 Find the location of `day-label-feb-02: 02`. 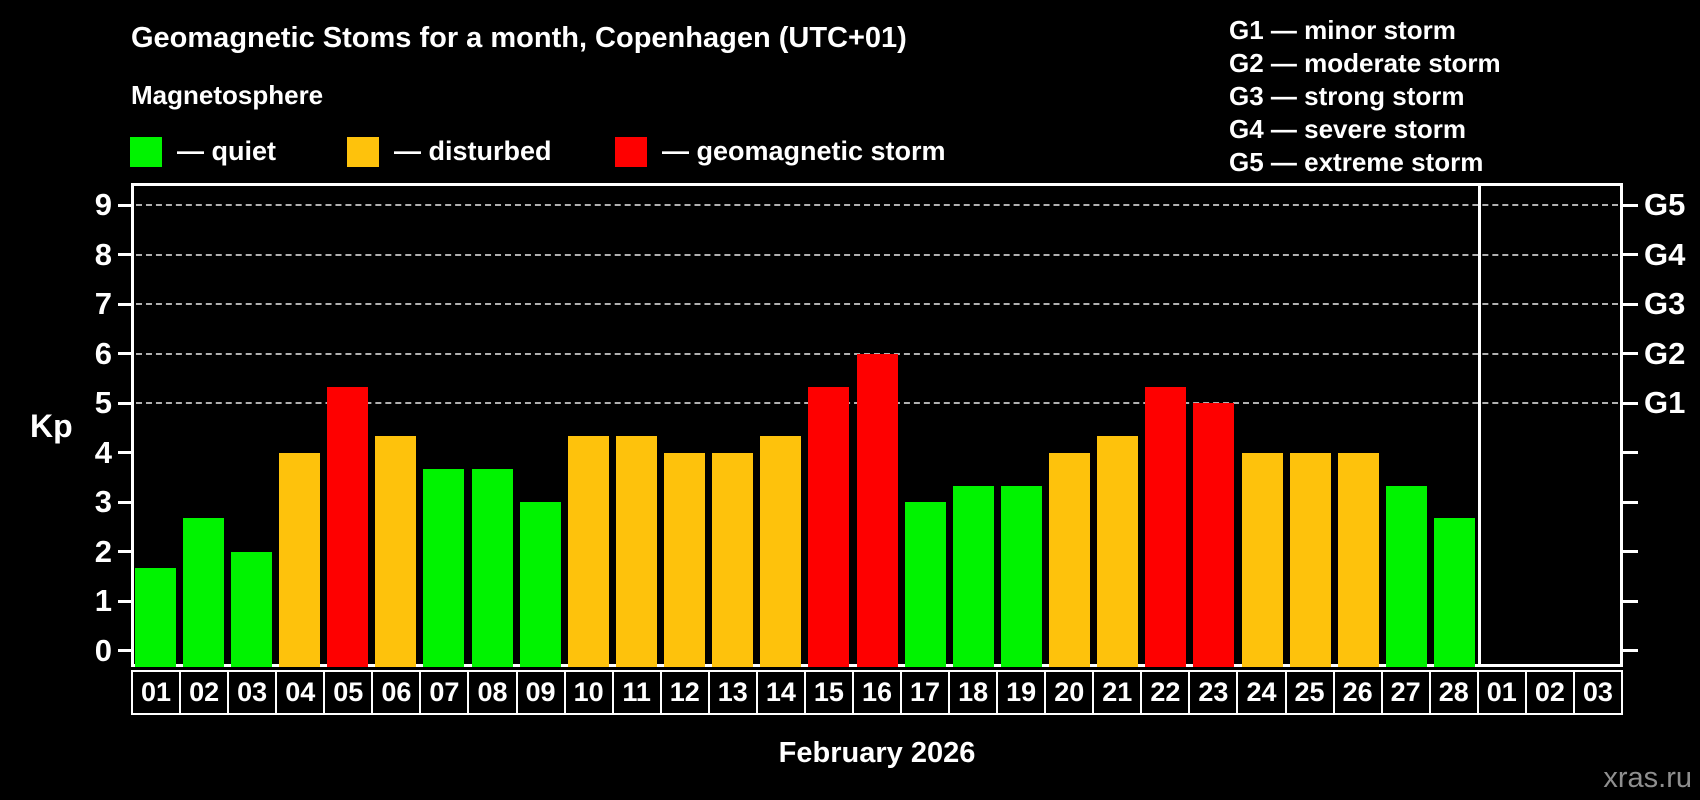

day-label-feb-02: 02 is located at coordinates (204, 692).